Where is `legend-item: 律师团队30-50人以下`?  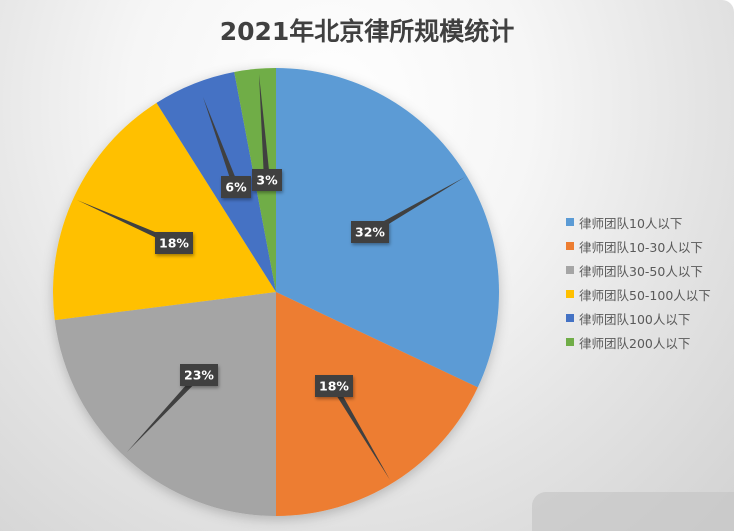
legend-item: 律师团队30-50人以下 is located at coordinates (646, 270).